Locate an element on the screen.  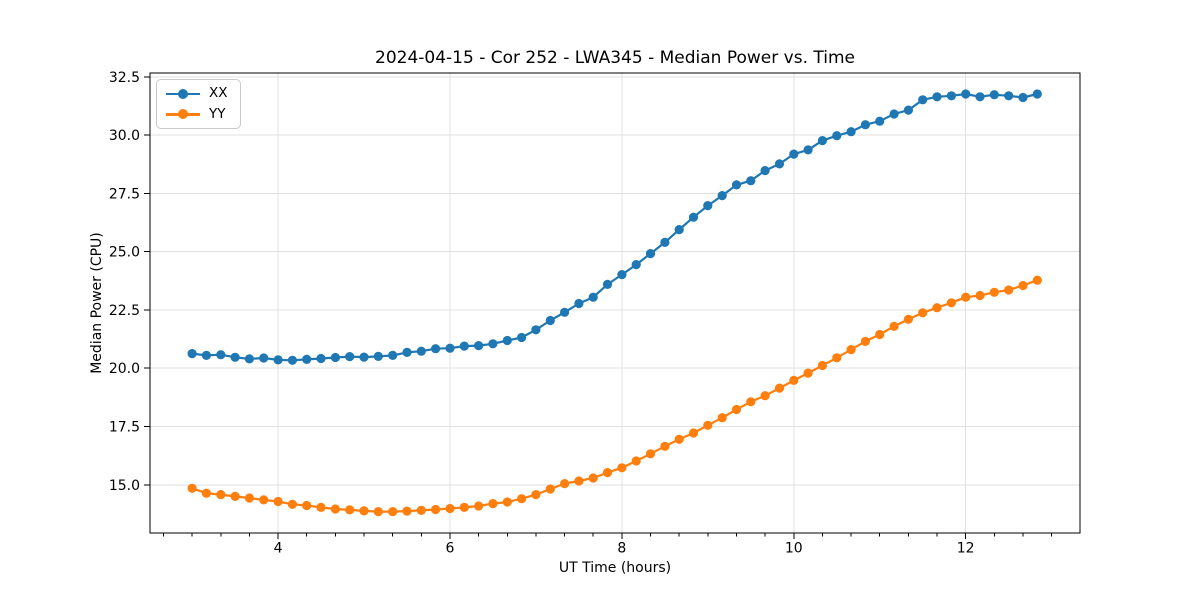
x-axis-label: UT Time (hours) is located at coordinates (615, 568).